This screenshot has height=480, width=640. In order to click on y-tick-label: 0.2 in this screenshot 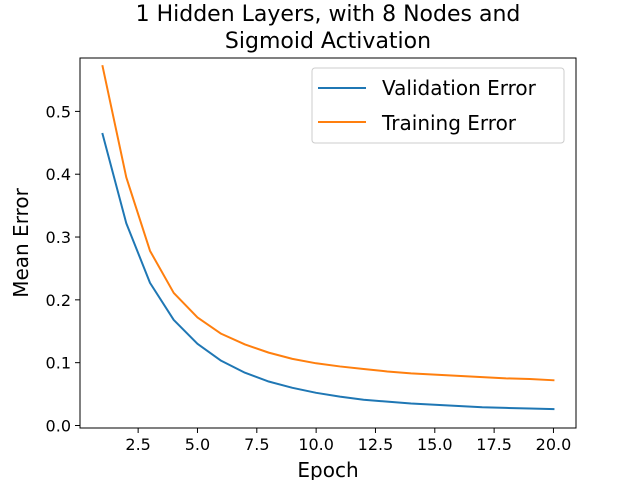, I will do `click(58, 300)`.